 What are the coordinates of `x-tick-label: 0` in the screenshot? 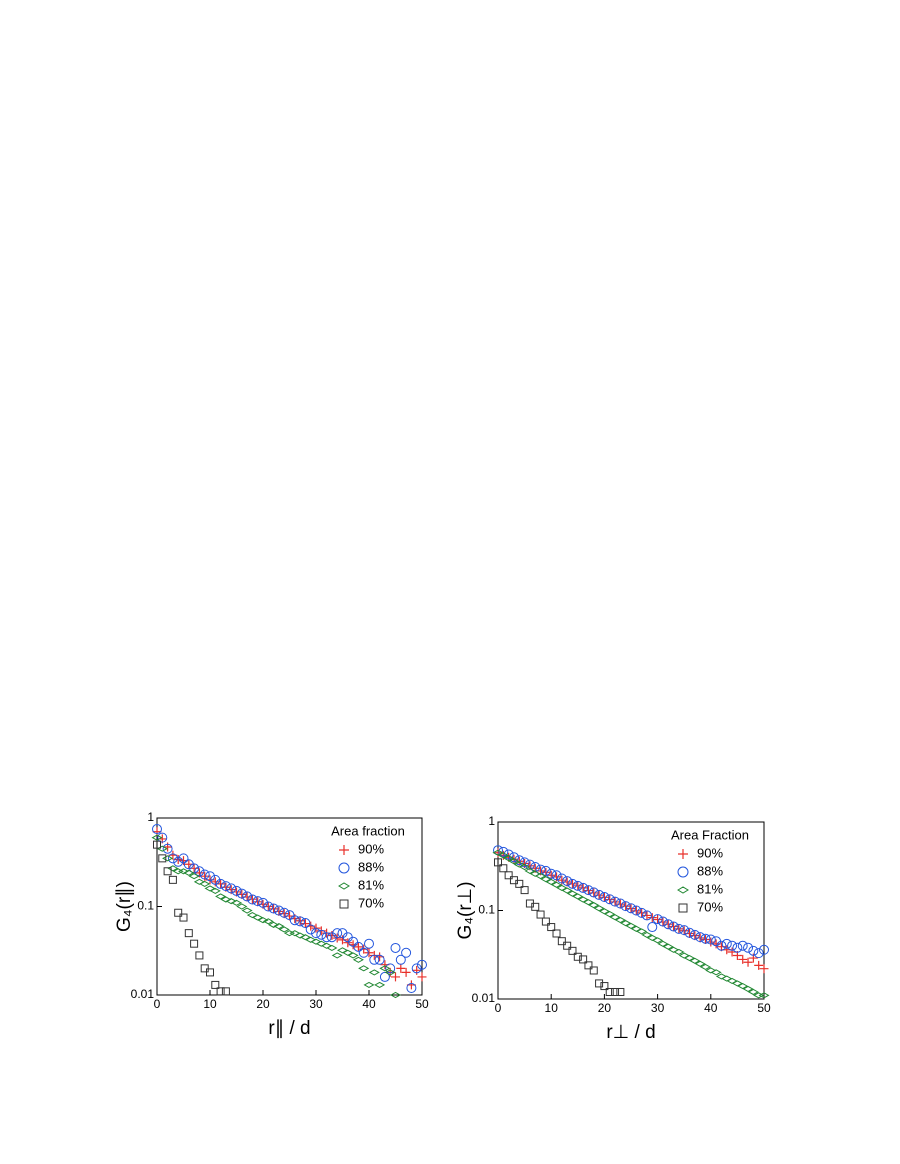 It's located at (498, 1008).